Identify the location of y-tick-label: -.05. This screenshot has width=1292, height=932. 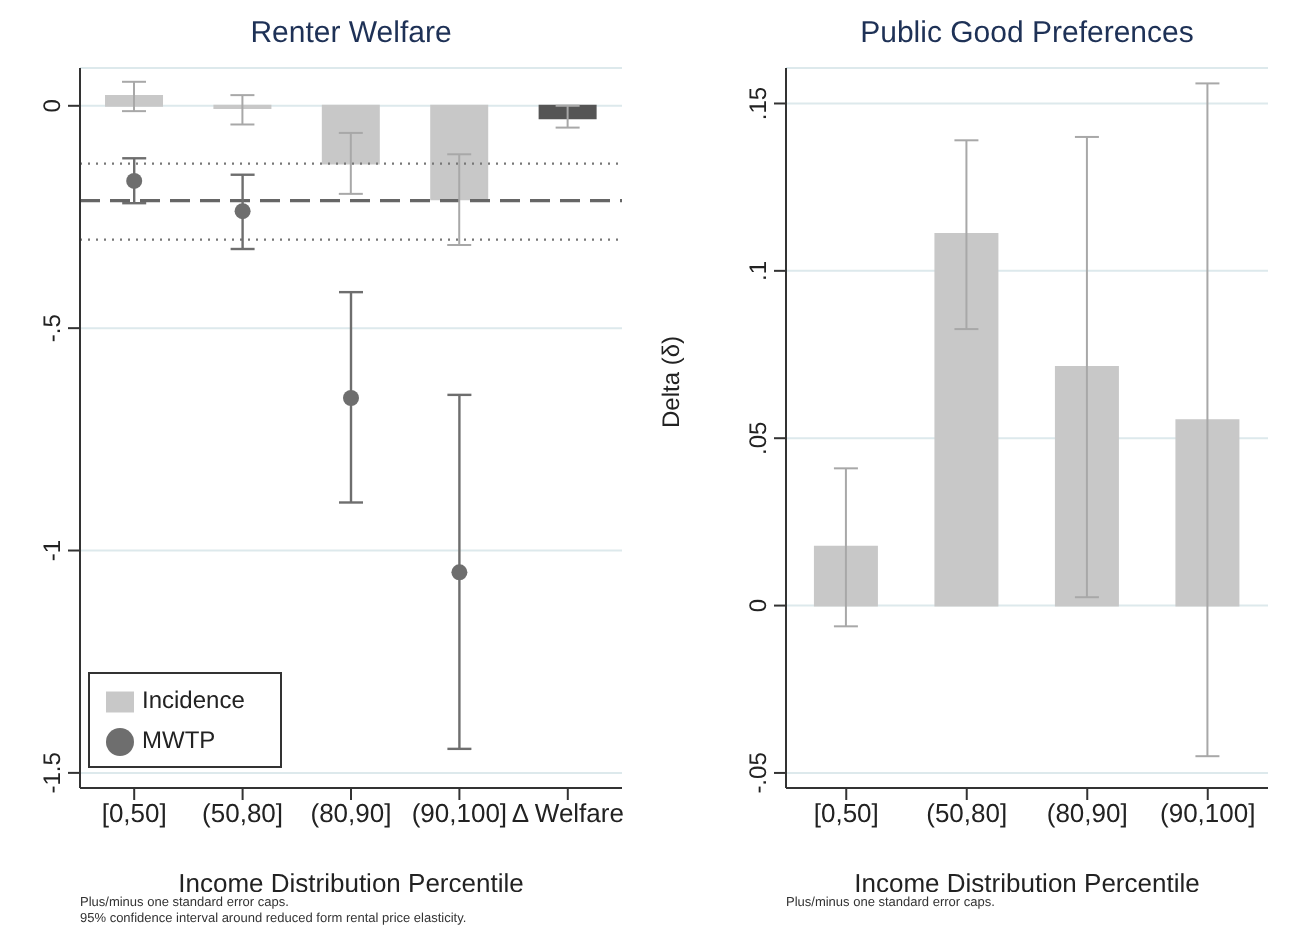
(758, 772).